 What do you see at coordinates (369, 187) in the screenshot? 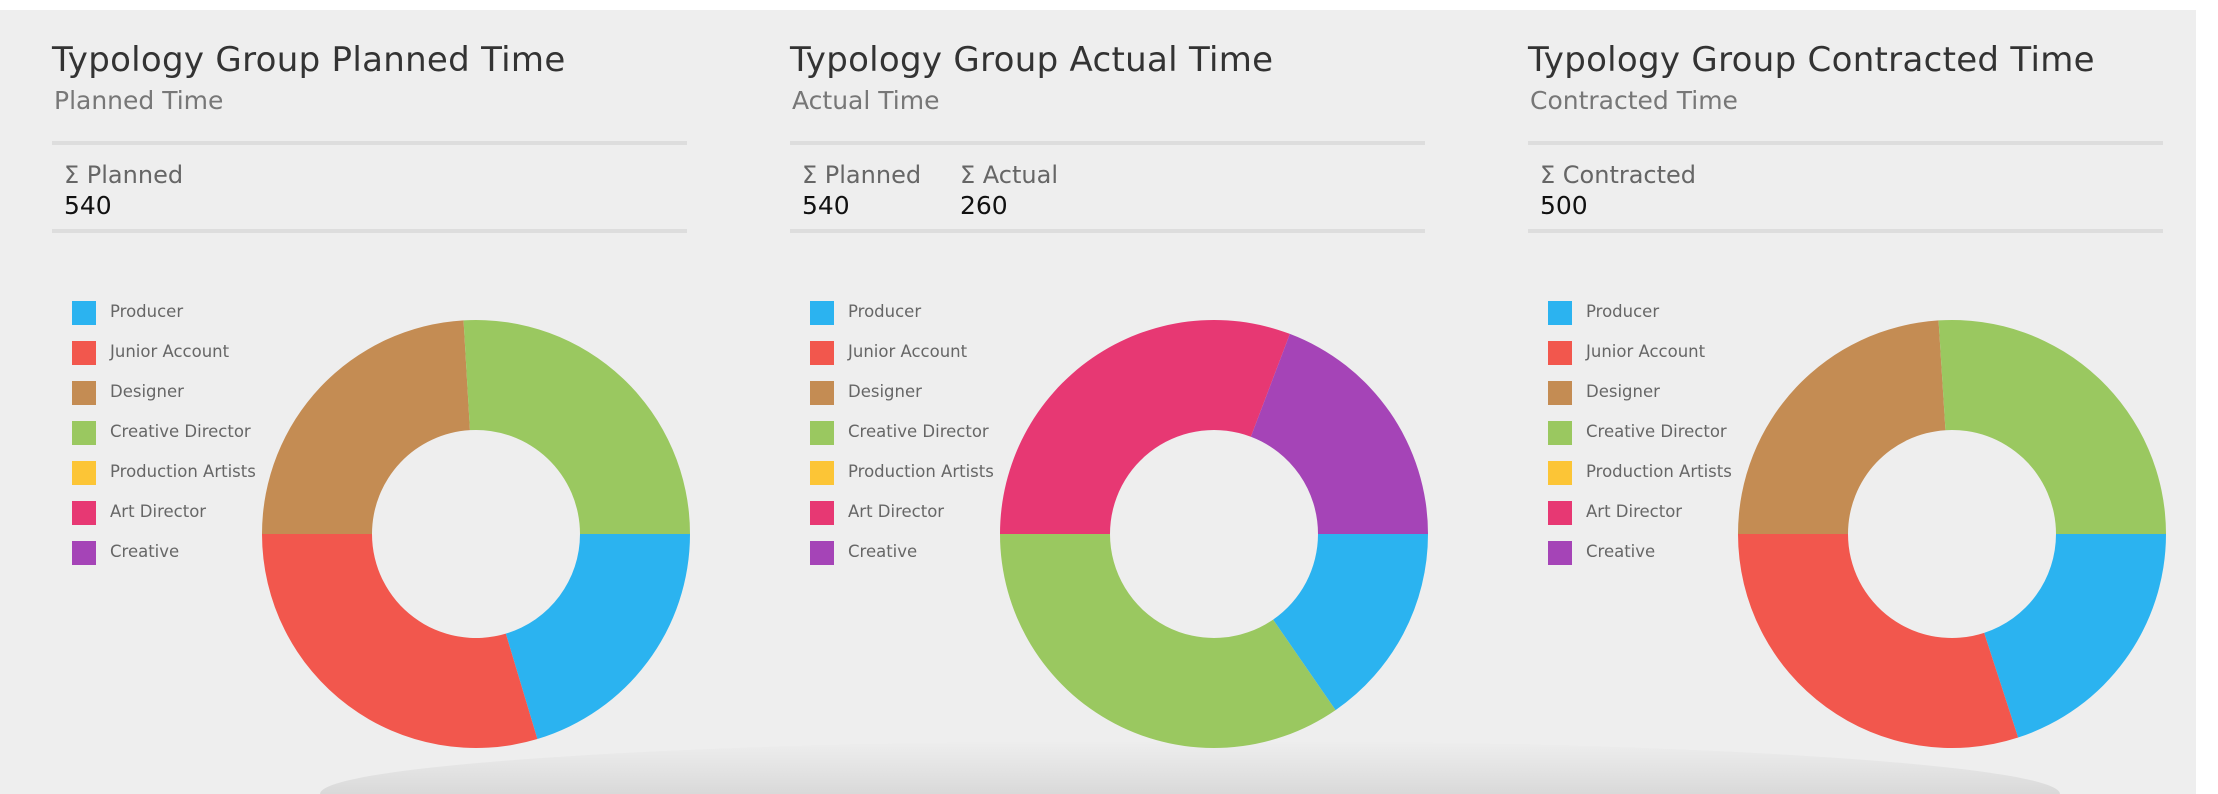
I see `summary-bar: Σ Planned 540` at bounding box center [369, 187].